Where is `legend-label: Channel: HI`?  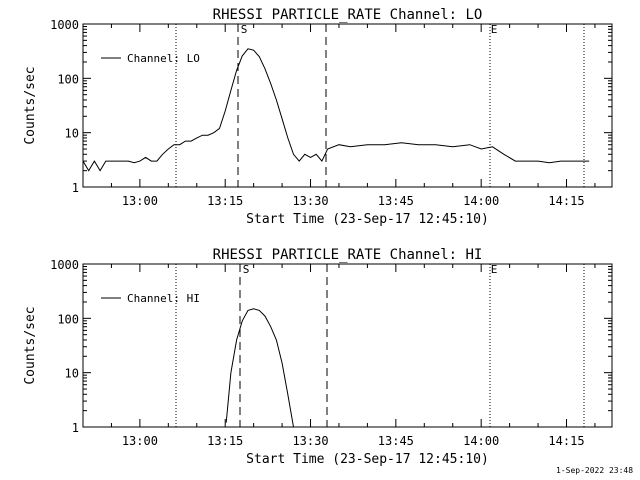 legend-label: Channel: HI is located at coordinates (163, 298).